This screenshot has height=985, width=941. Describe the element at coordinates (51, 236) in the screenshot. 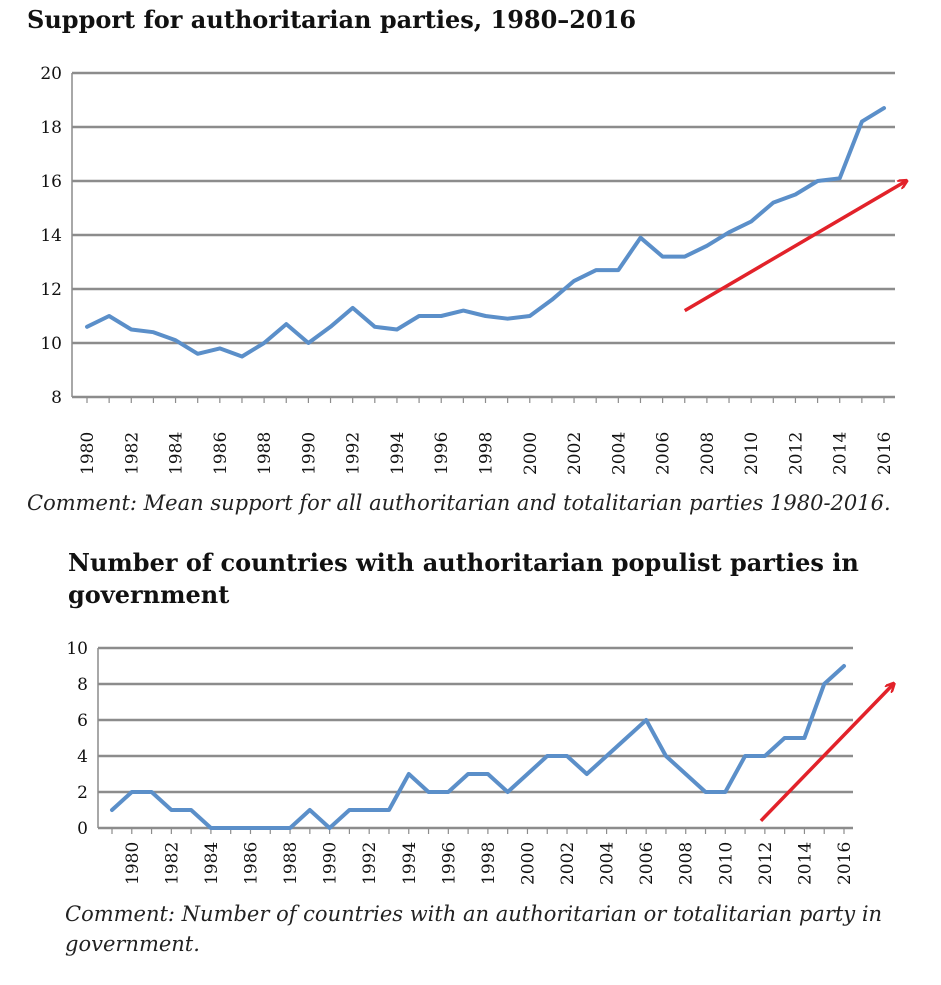

I see `y-tick-label: 14` at that location.